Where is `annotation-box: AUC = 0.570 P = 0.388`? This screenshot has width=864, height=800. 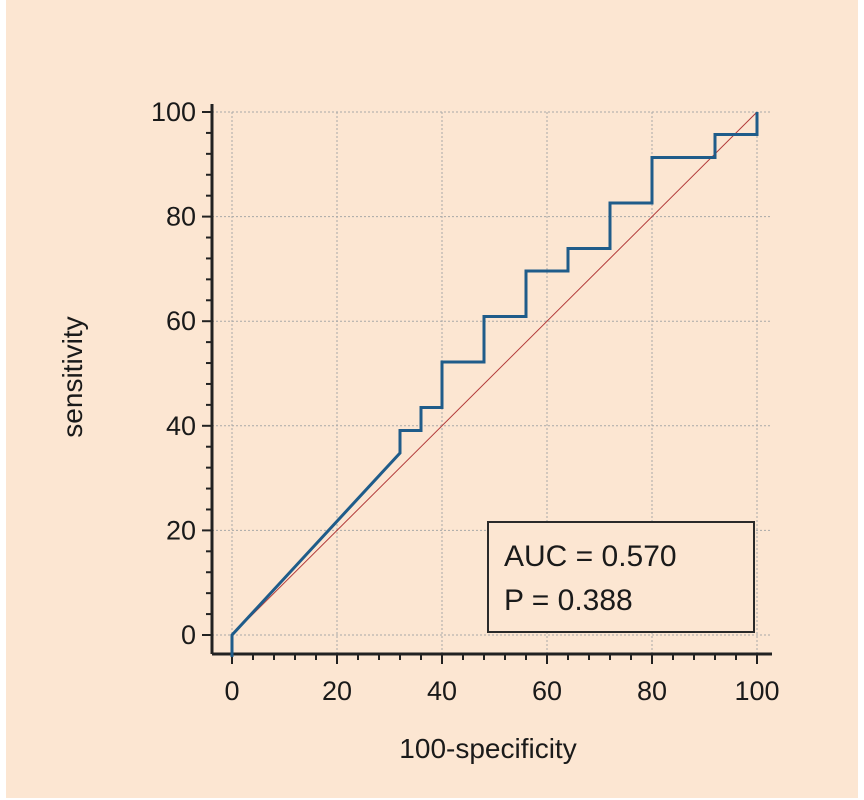 annotation-box: AUC = 0.570 P = 0.388 is located at coordinates (621, 577).